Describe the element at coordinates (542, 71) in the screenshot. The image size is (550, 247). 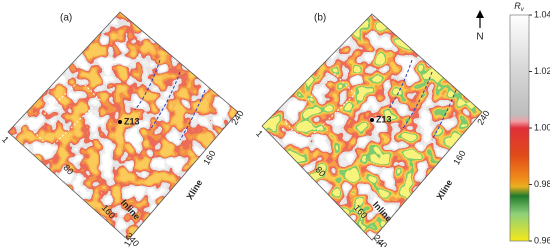
I see `colorbar-tick-label: 1.02` at that location.